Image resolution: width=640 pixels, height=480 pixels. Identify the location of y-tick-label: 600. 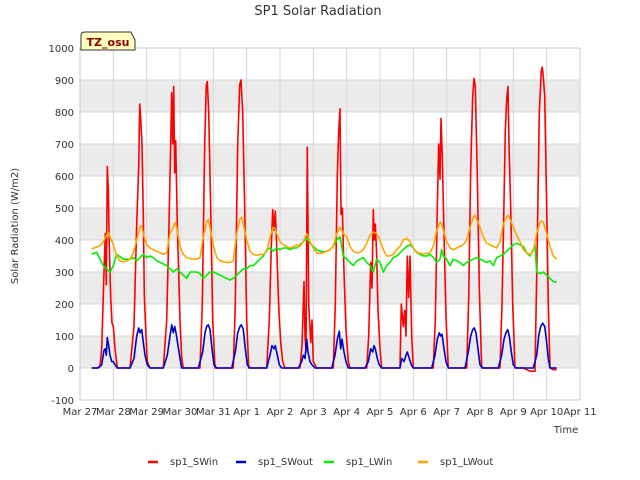
(64, 177).